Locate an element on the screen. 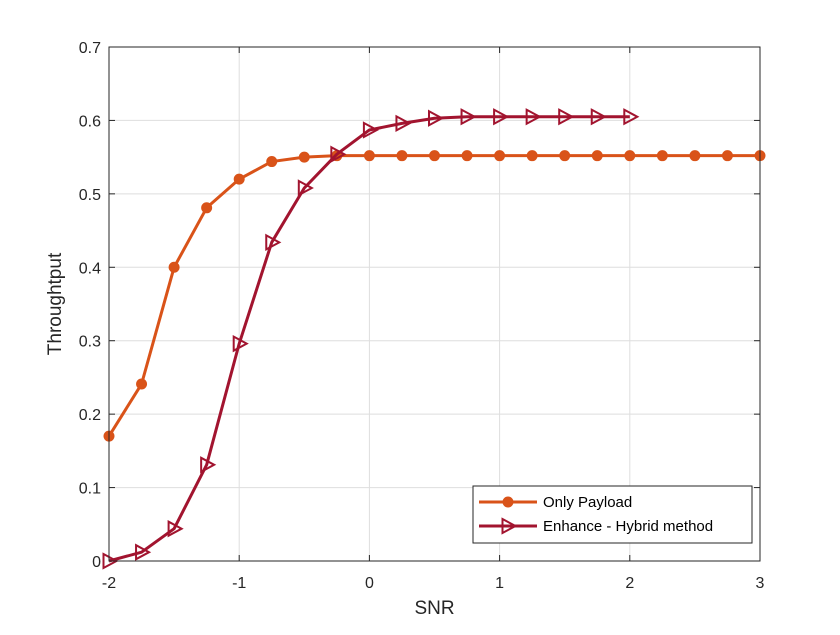 The image size is (840, 635). legend: Only Payload Enhance - Hybrid method is located at coordinates (612, 514).